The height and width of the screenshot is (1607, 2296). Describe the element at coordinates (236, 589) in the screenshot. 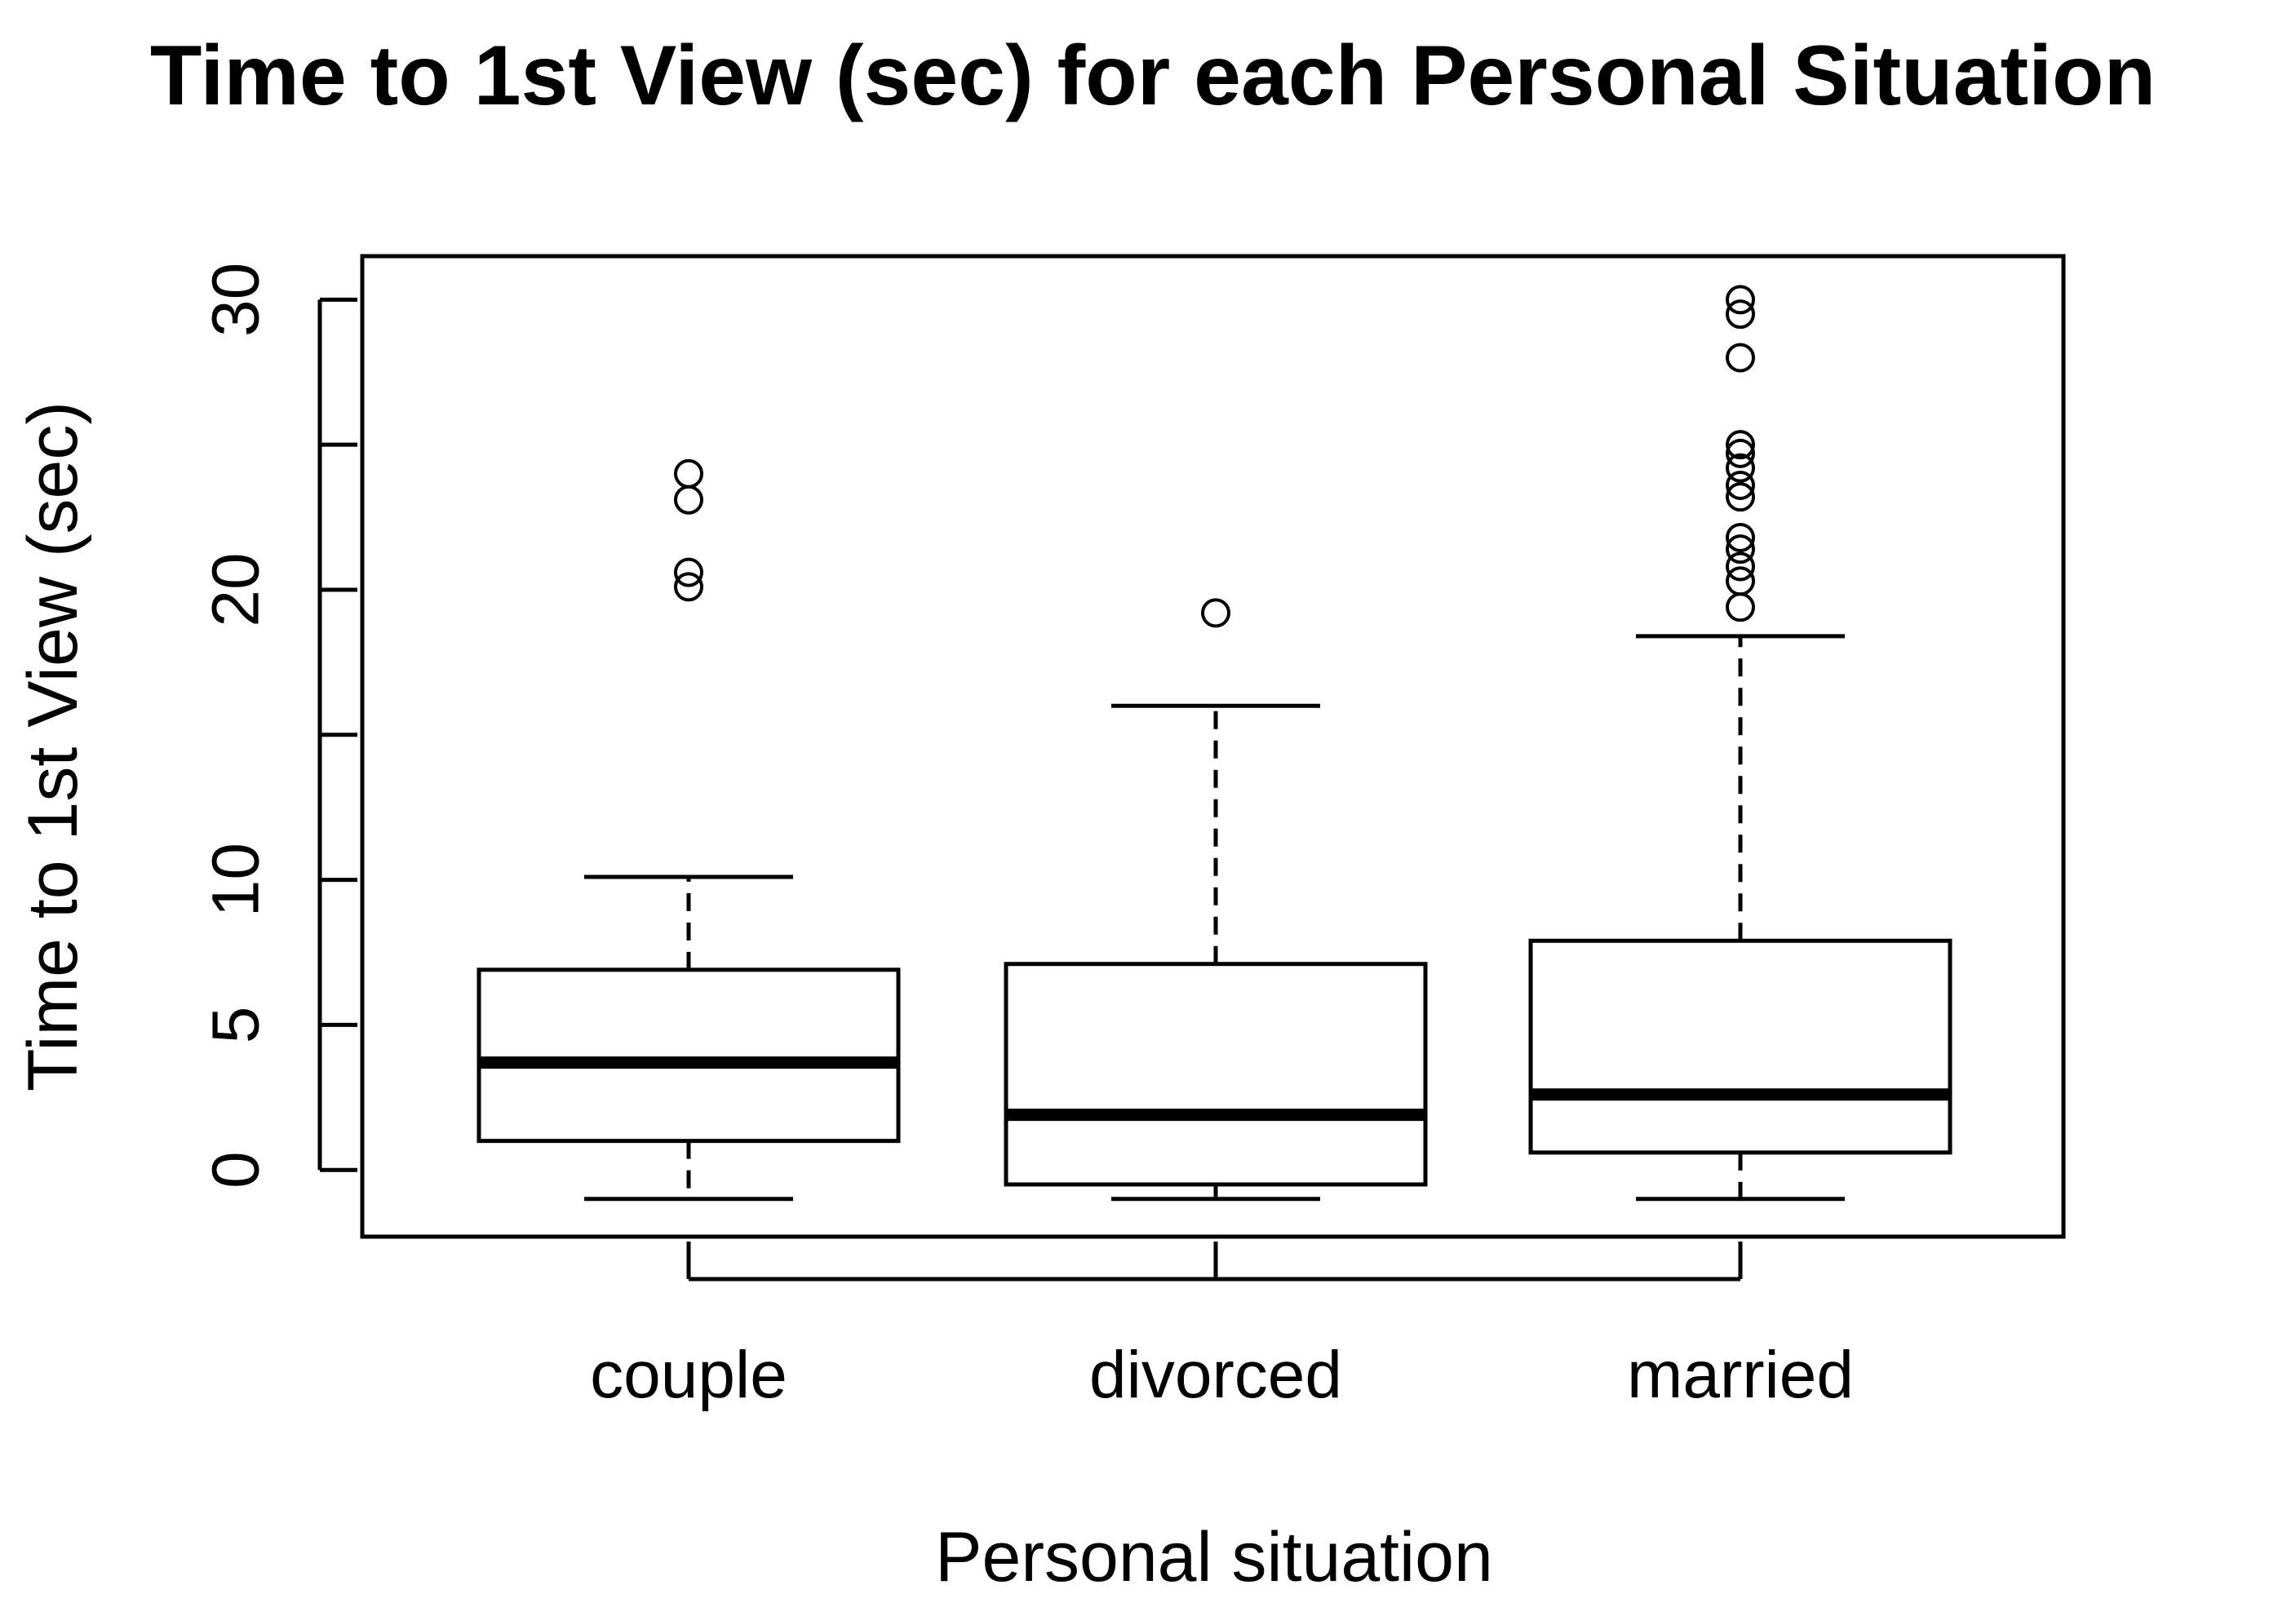

I see `y-tick-label: 20` at that location.